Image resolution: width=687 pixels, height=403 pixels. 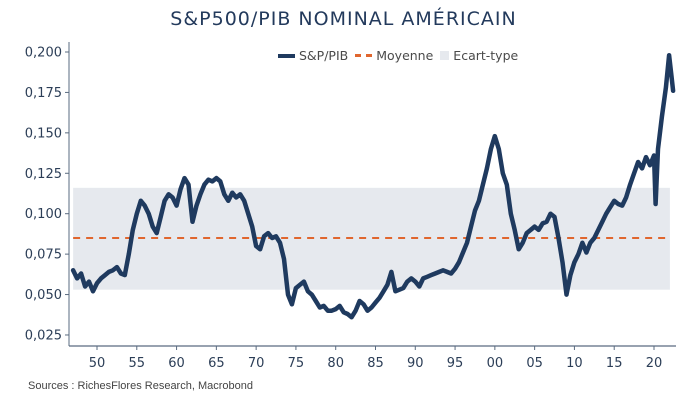 What do you see at coordinates (176, 363) in the screenshot?
I see `x-tick-label: 60` at bounding box center [176, 363].